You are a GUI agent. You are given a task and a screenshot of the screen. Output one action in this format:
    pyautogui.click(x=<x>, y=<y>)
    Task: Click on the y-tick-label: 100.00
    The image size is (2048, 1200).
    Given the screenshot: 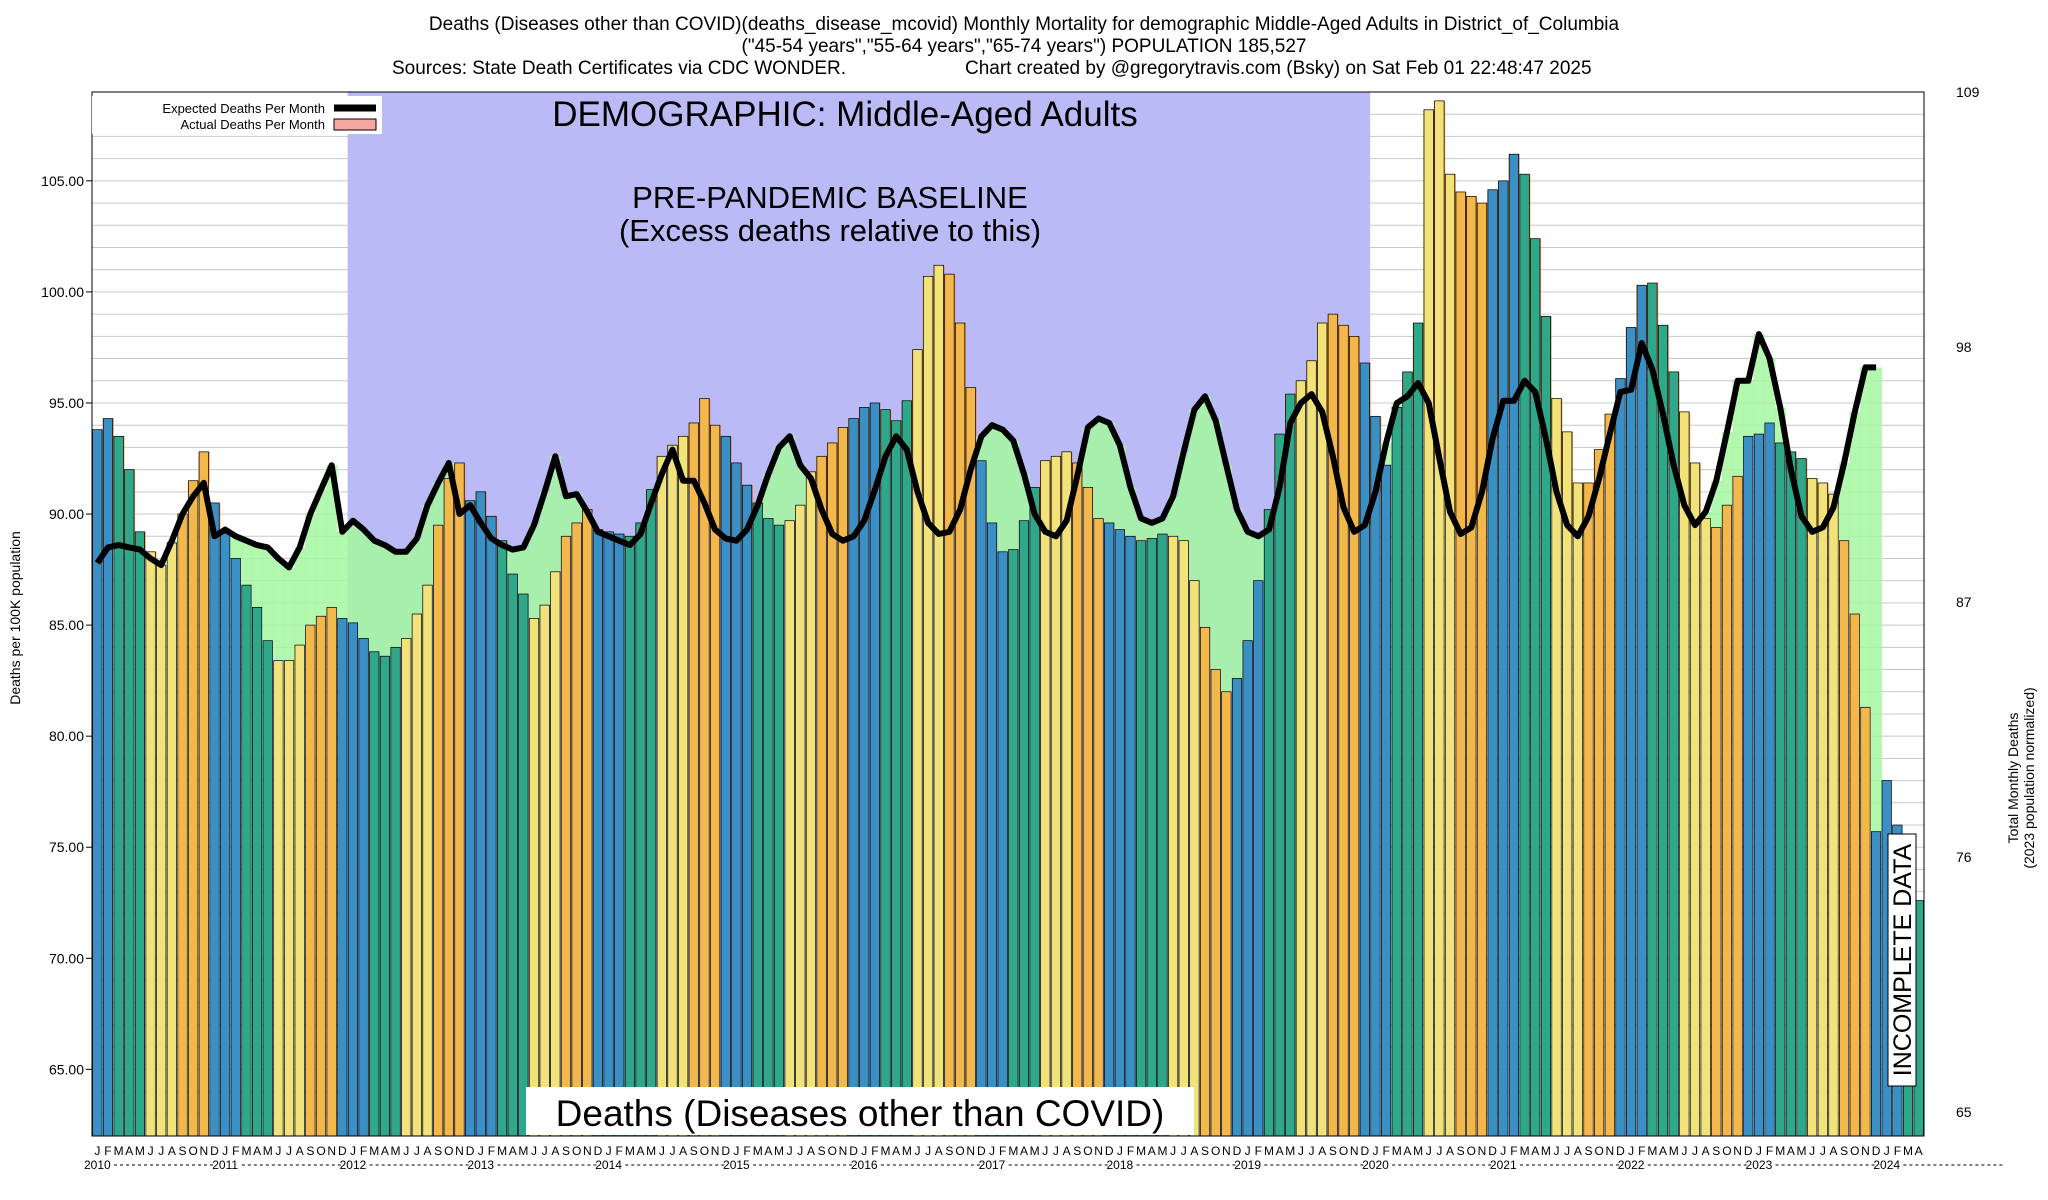 What is the action you would take?
    pyautogui.click(x=62, y=292)
    